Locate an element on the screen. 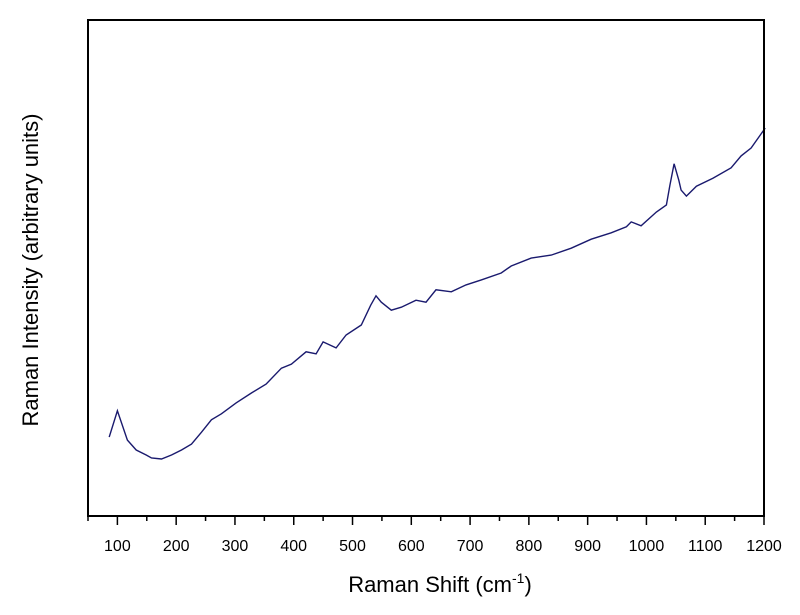 This screenshot has height=615, width=800. x-tick-label: 800 is located at coordinates (529, 546).